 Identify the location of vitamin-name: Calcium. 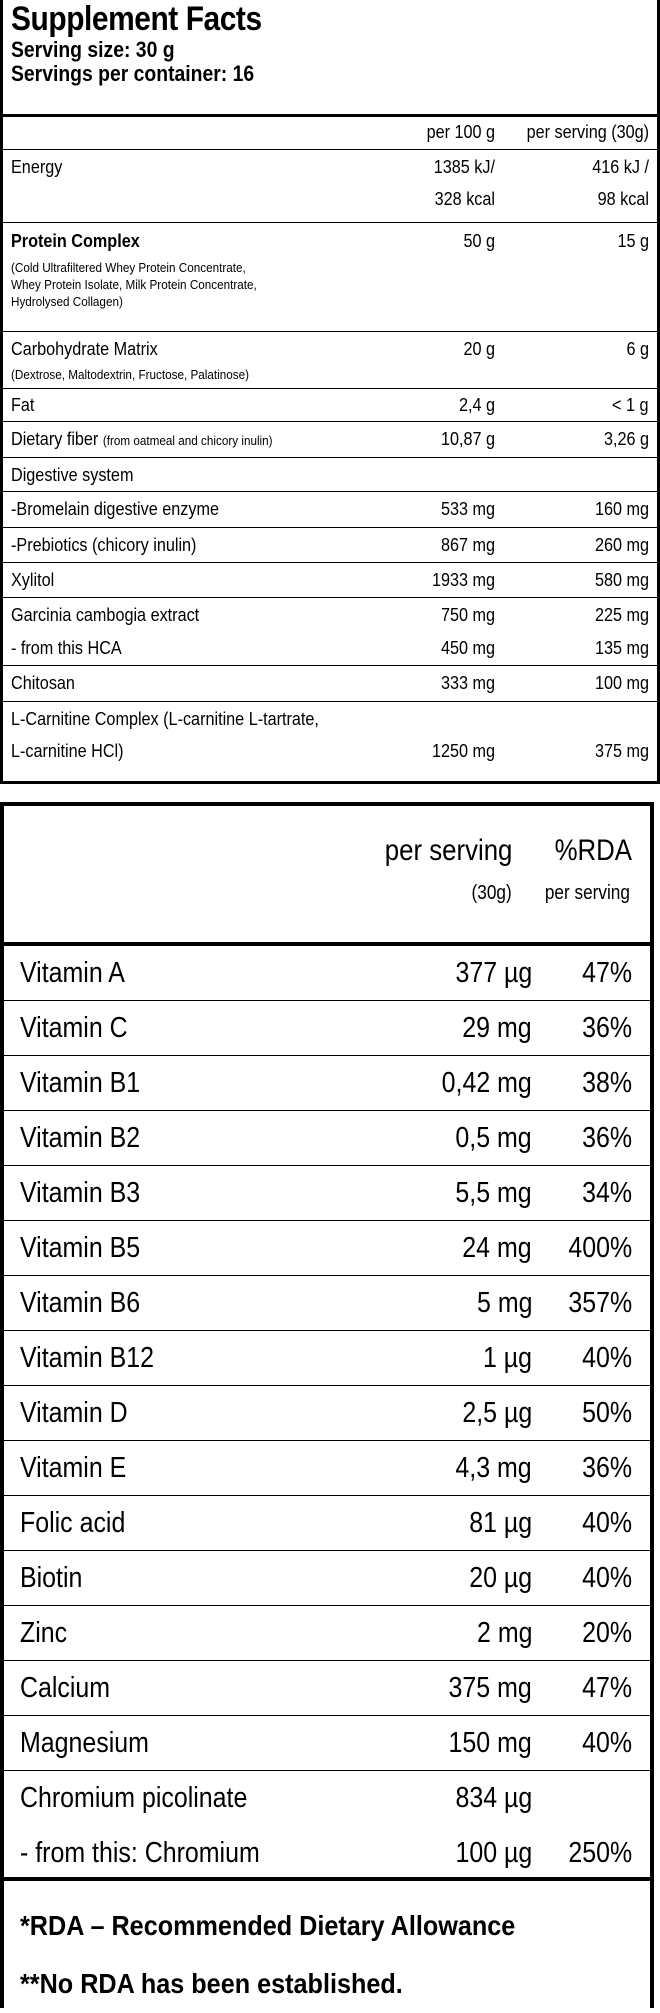
(65, 1687).